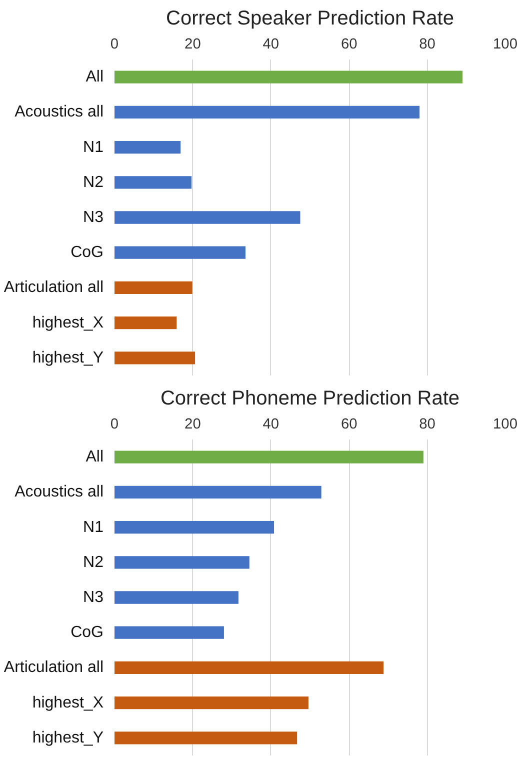  What do you see at coordinates (310, 399) in the screenshot?
I see `chart-title: Correct Phoneme Prediction Rate` at bounding box center [310, 399].